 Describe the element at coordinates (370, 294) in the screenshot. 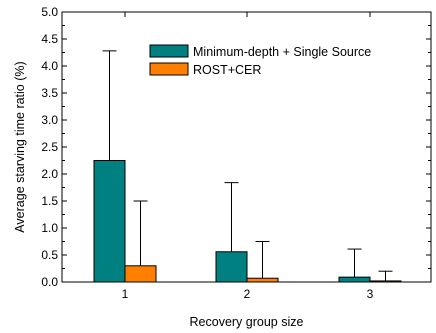

I see `x-tick-label: 3` at that location.